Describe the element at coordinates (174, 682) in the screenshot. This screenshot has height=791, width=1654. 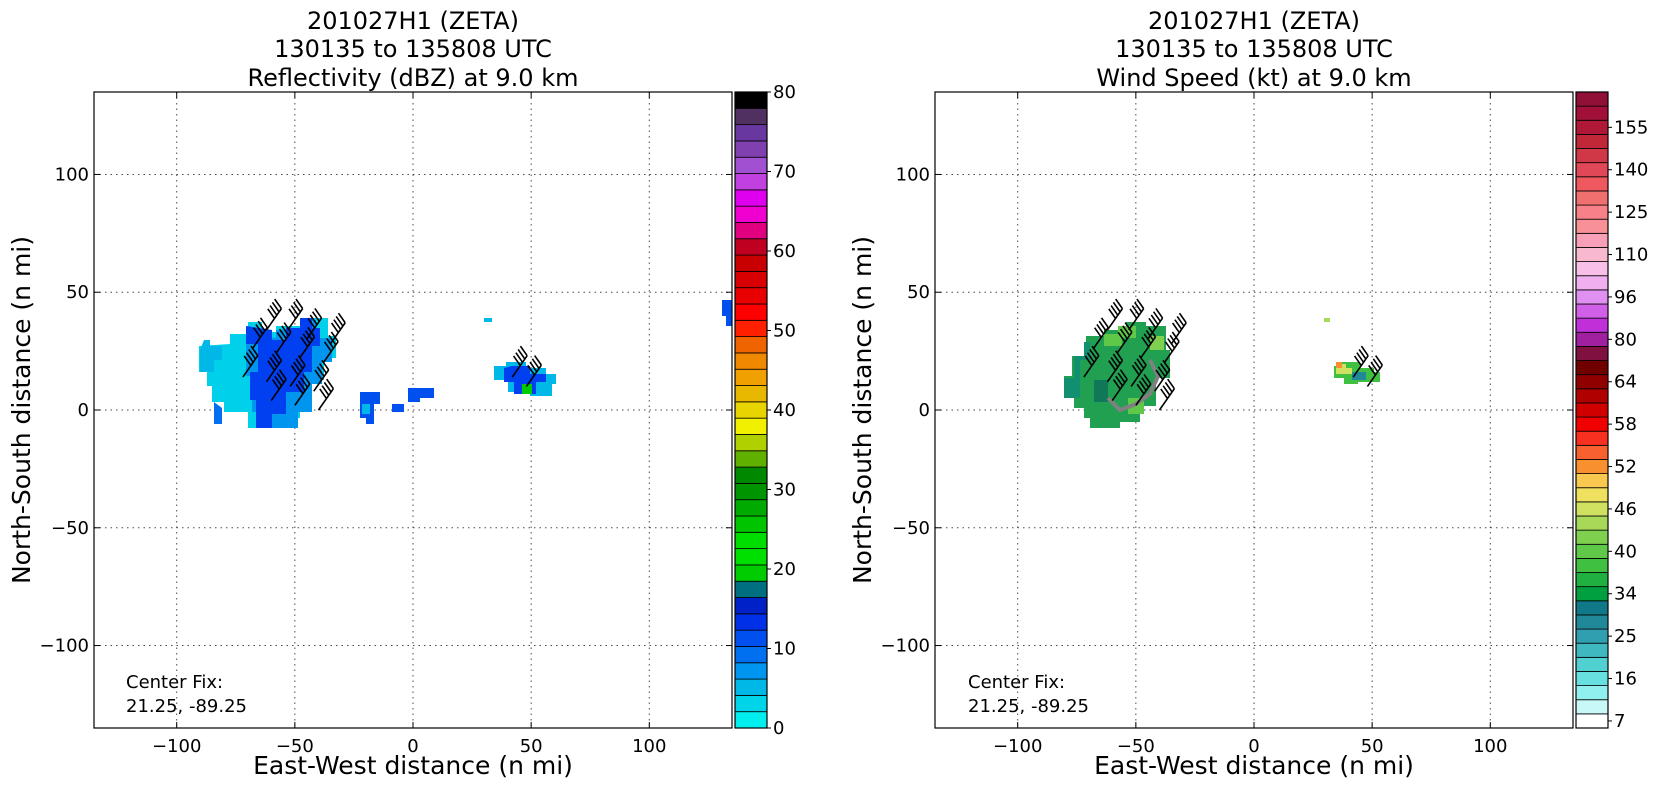
I see `center-fix-label: Center Fix:` at that location.